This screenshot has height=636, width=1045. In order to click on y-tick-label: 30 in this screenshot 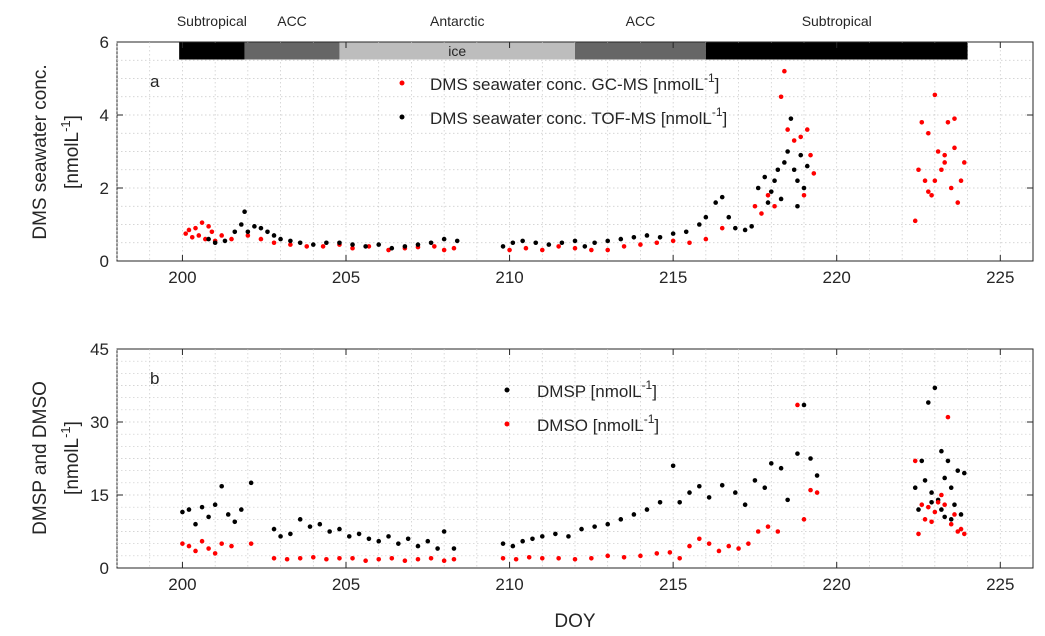, I will do `click(99, 422)`.